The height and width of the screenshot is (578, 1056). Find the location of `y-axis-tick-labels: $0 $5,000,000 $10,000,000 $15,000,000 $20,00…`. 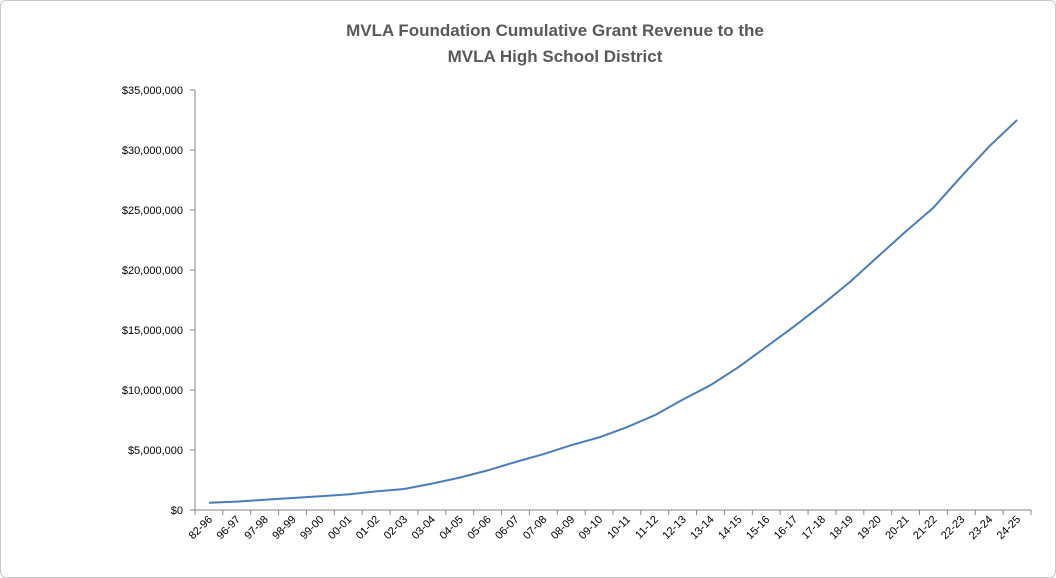

y-axis-tick-labels: $0 $5,000,000 $10,000,000 $15,000,000 $20,00… is located at coordinates (152, 301).